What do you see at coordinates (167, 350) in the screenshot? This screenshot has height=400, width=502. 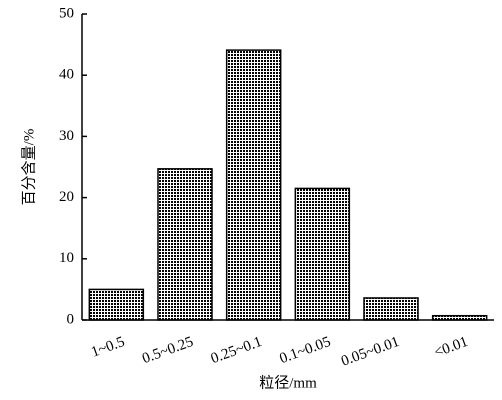 I see `x-tick-label: 0.5~0.25` at bounding box center [167, 350].